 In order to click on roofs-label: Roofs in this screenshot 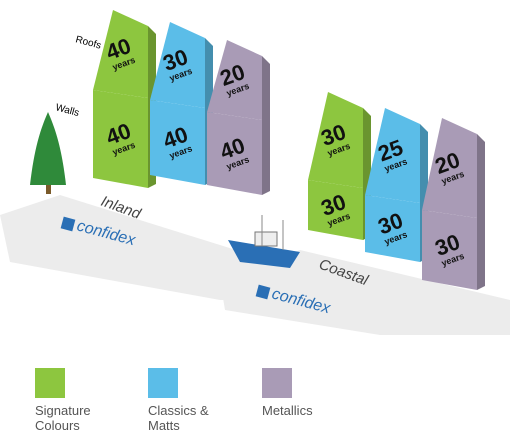, I will do `click(88, 42)`.